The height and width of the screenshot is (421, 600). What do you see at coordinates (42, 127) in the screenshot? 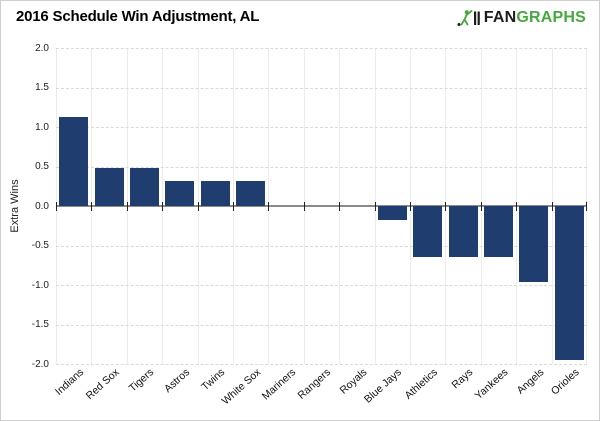
I see `y-tick-label: 1.0` at bounding box center [42, 127].